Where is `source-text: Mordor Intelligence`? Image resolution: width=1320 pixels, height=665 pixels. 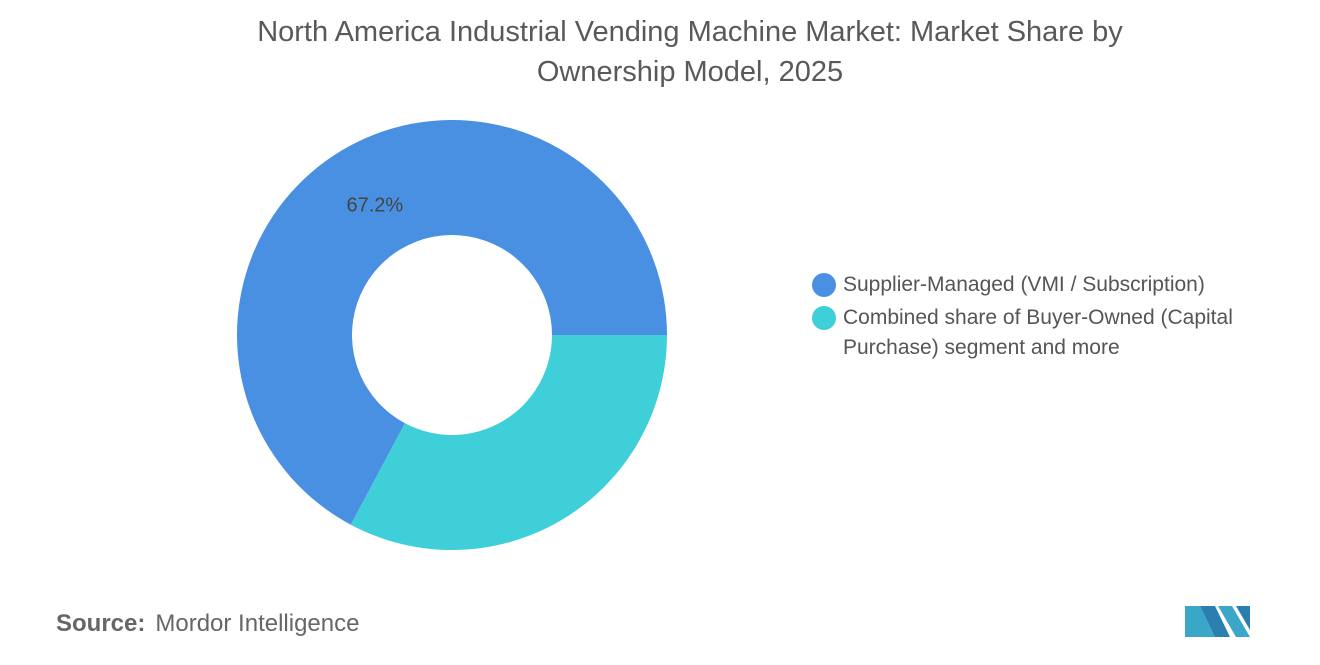 source-text: Mordor Intelligence is located at coordinates (257, 623).